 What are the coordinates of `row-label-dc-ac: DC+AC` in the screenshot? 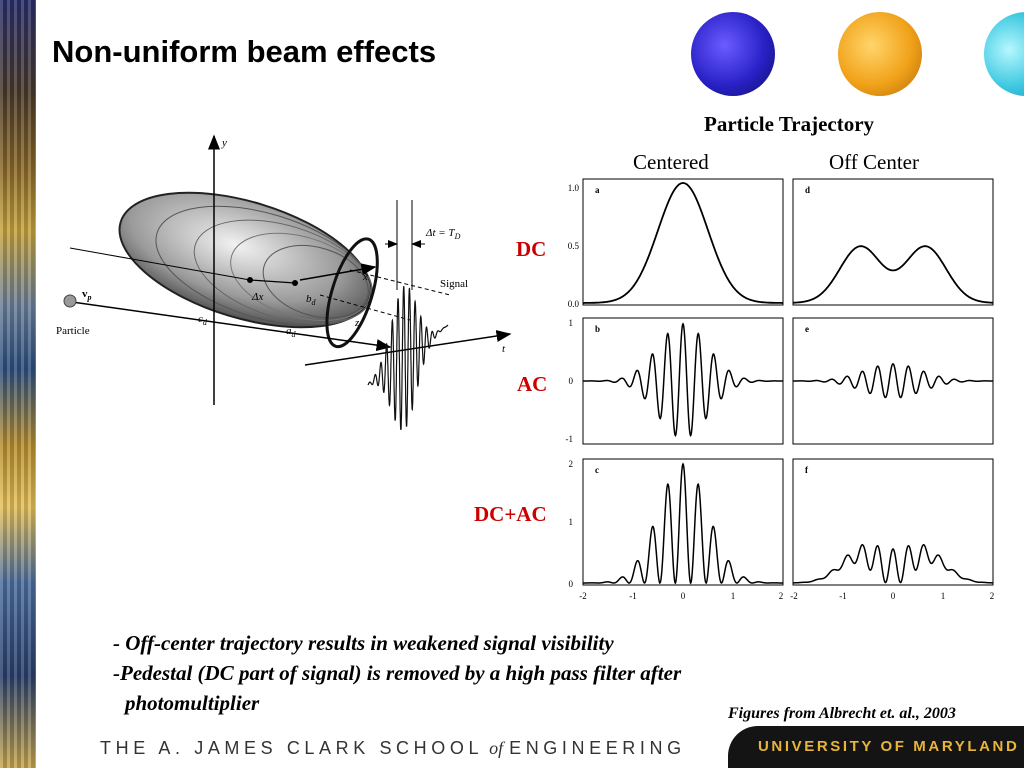 It's located at (510, 514).